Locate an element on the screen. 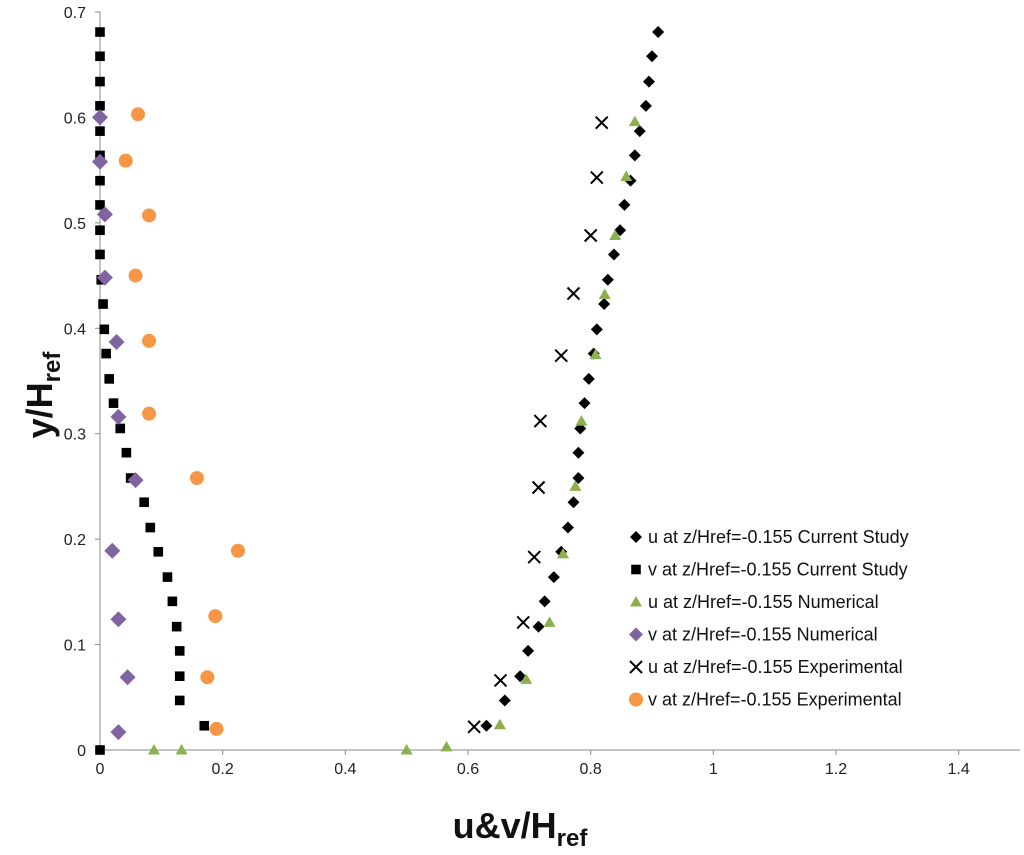  x-tick-label: 0.4 is located at coordinates (345, 769).